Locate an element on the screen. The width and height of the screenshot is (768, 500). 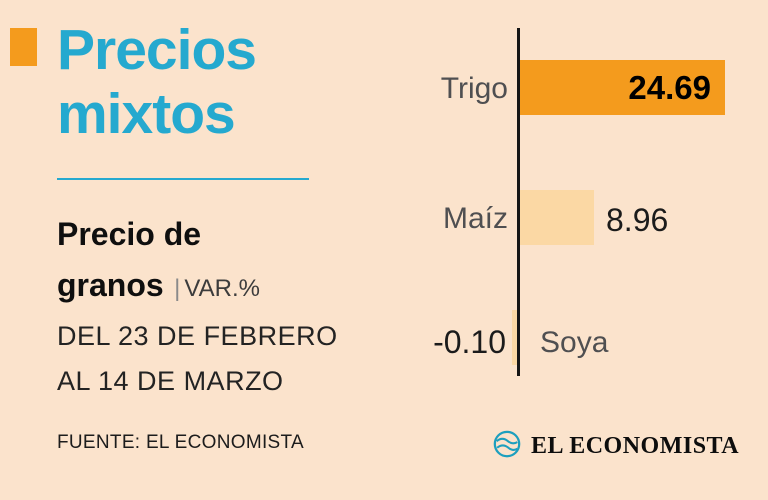
subtitle-unit: | VAR.% is located at coordinates (217, 288).